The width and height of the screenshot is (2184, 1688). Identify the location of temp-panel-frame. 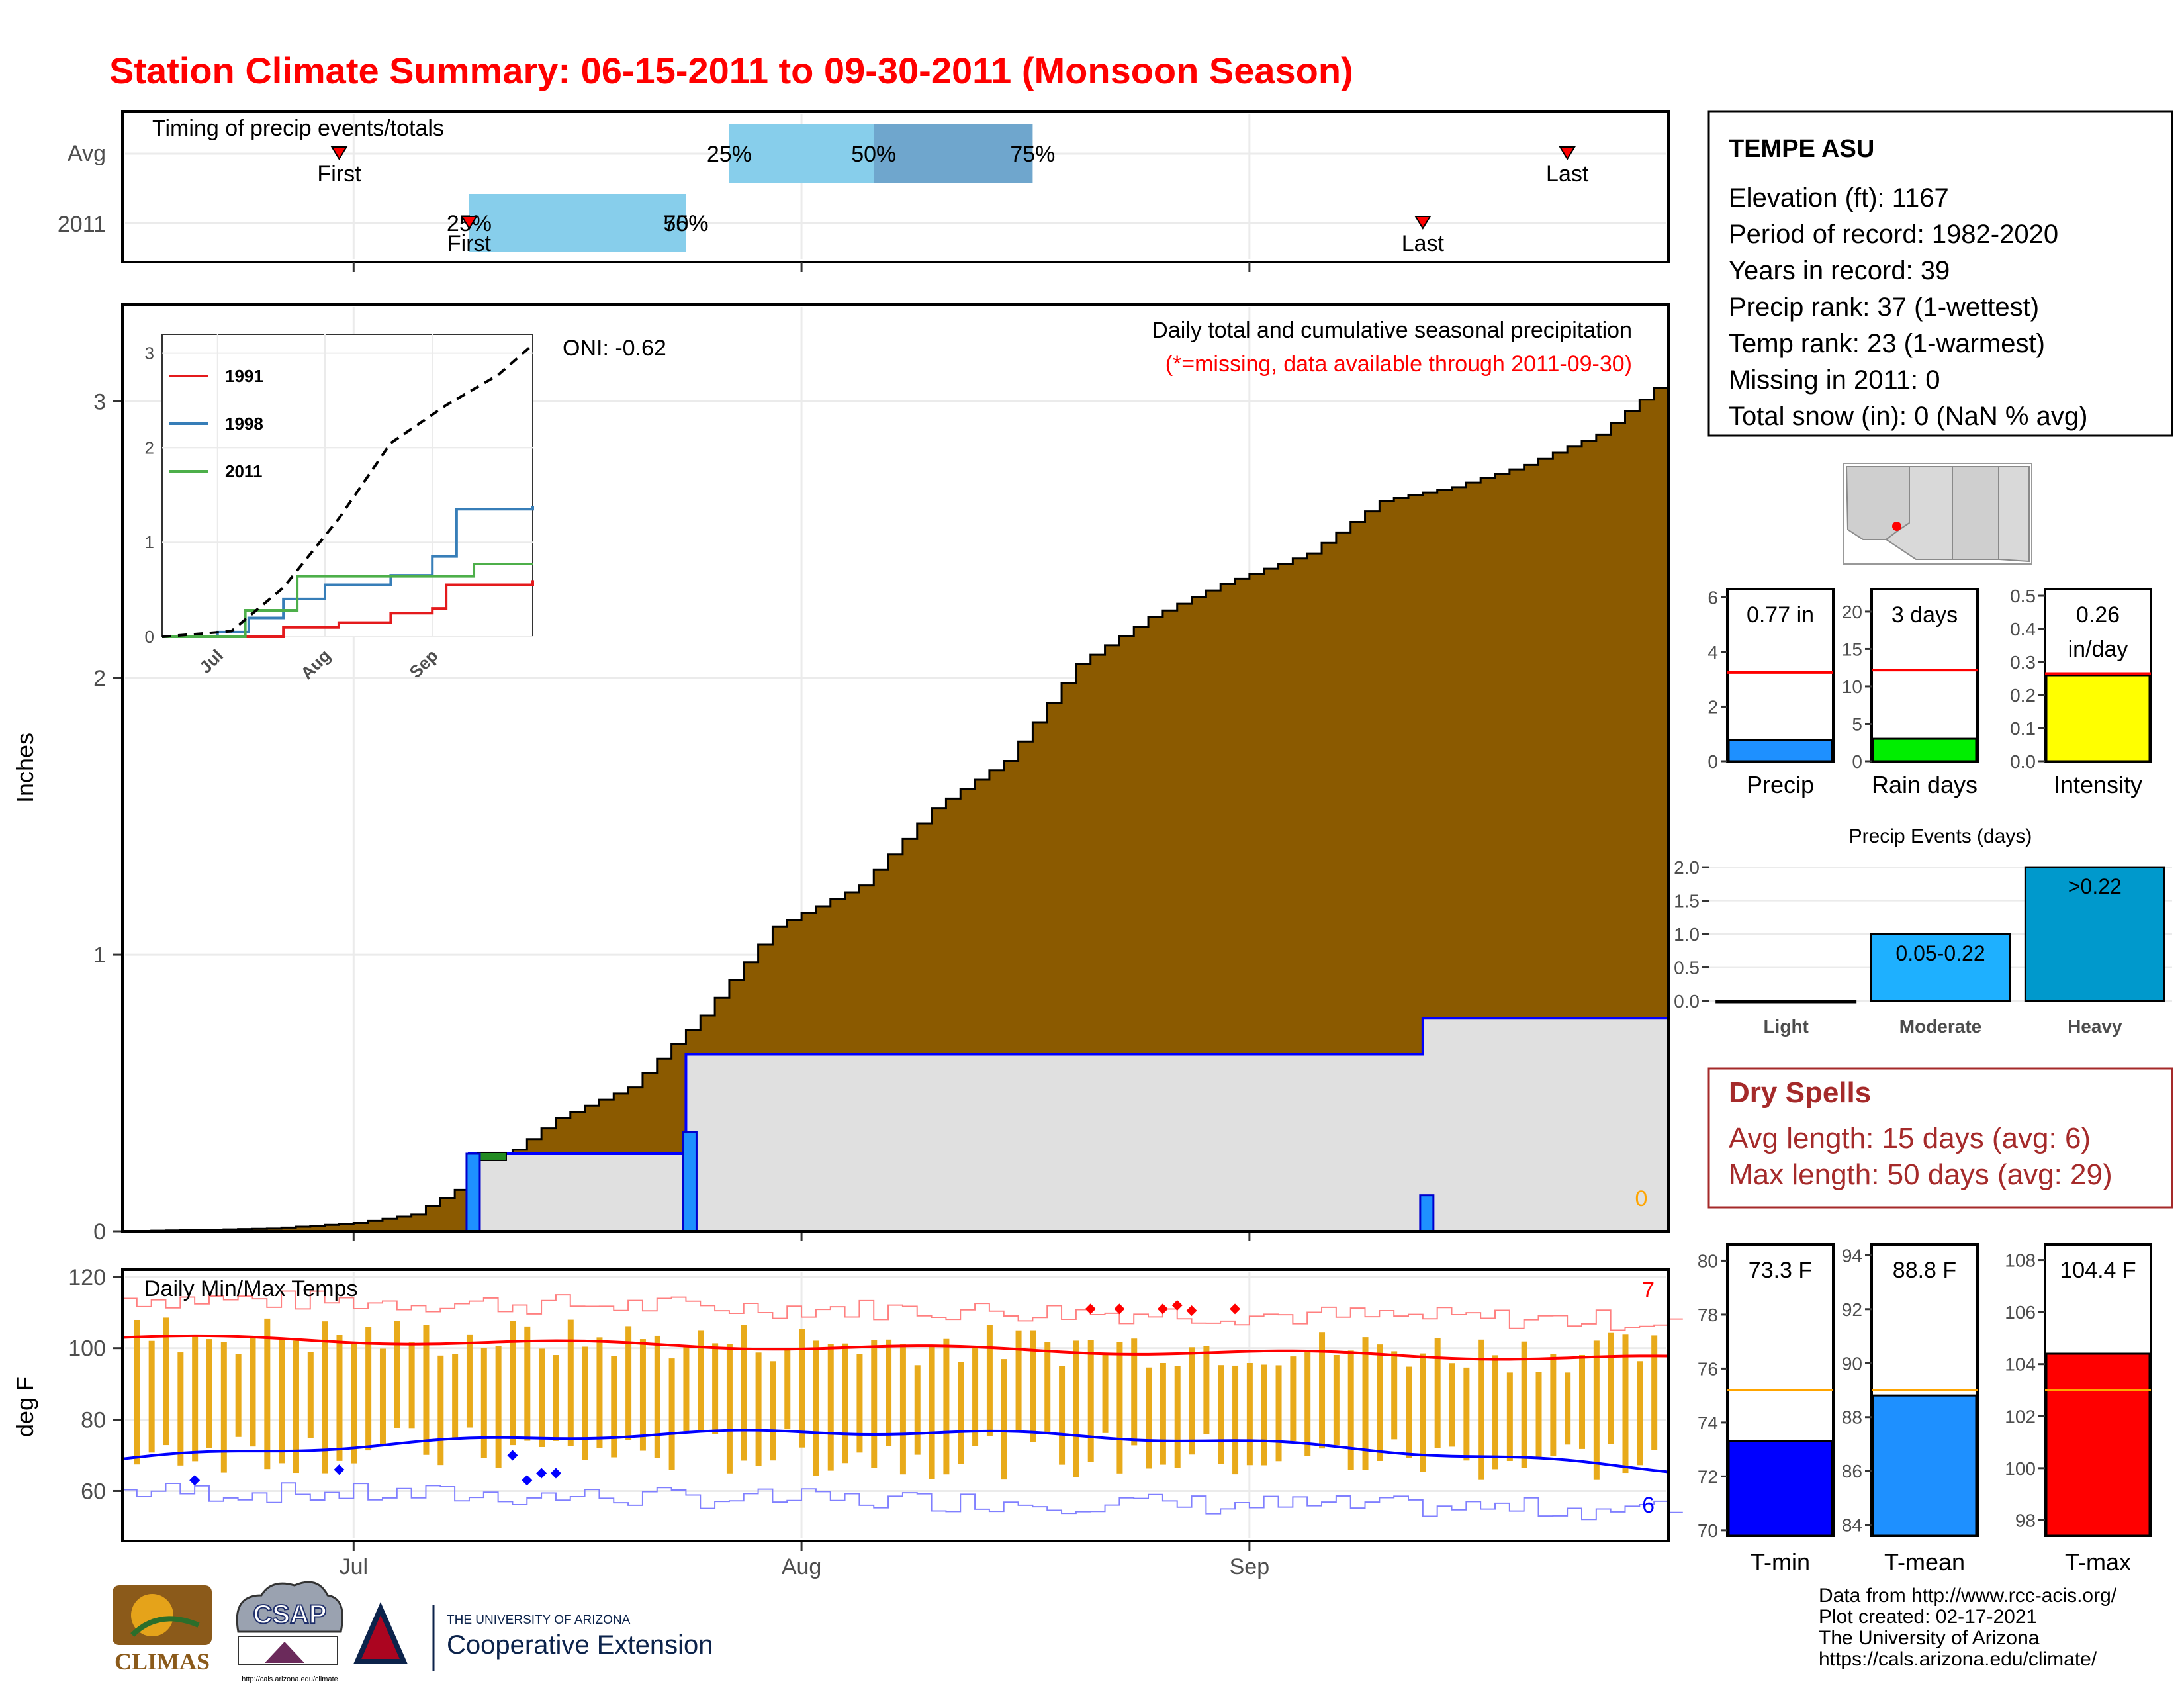
(896, 1405).